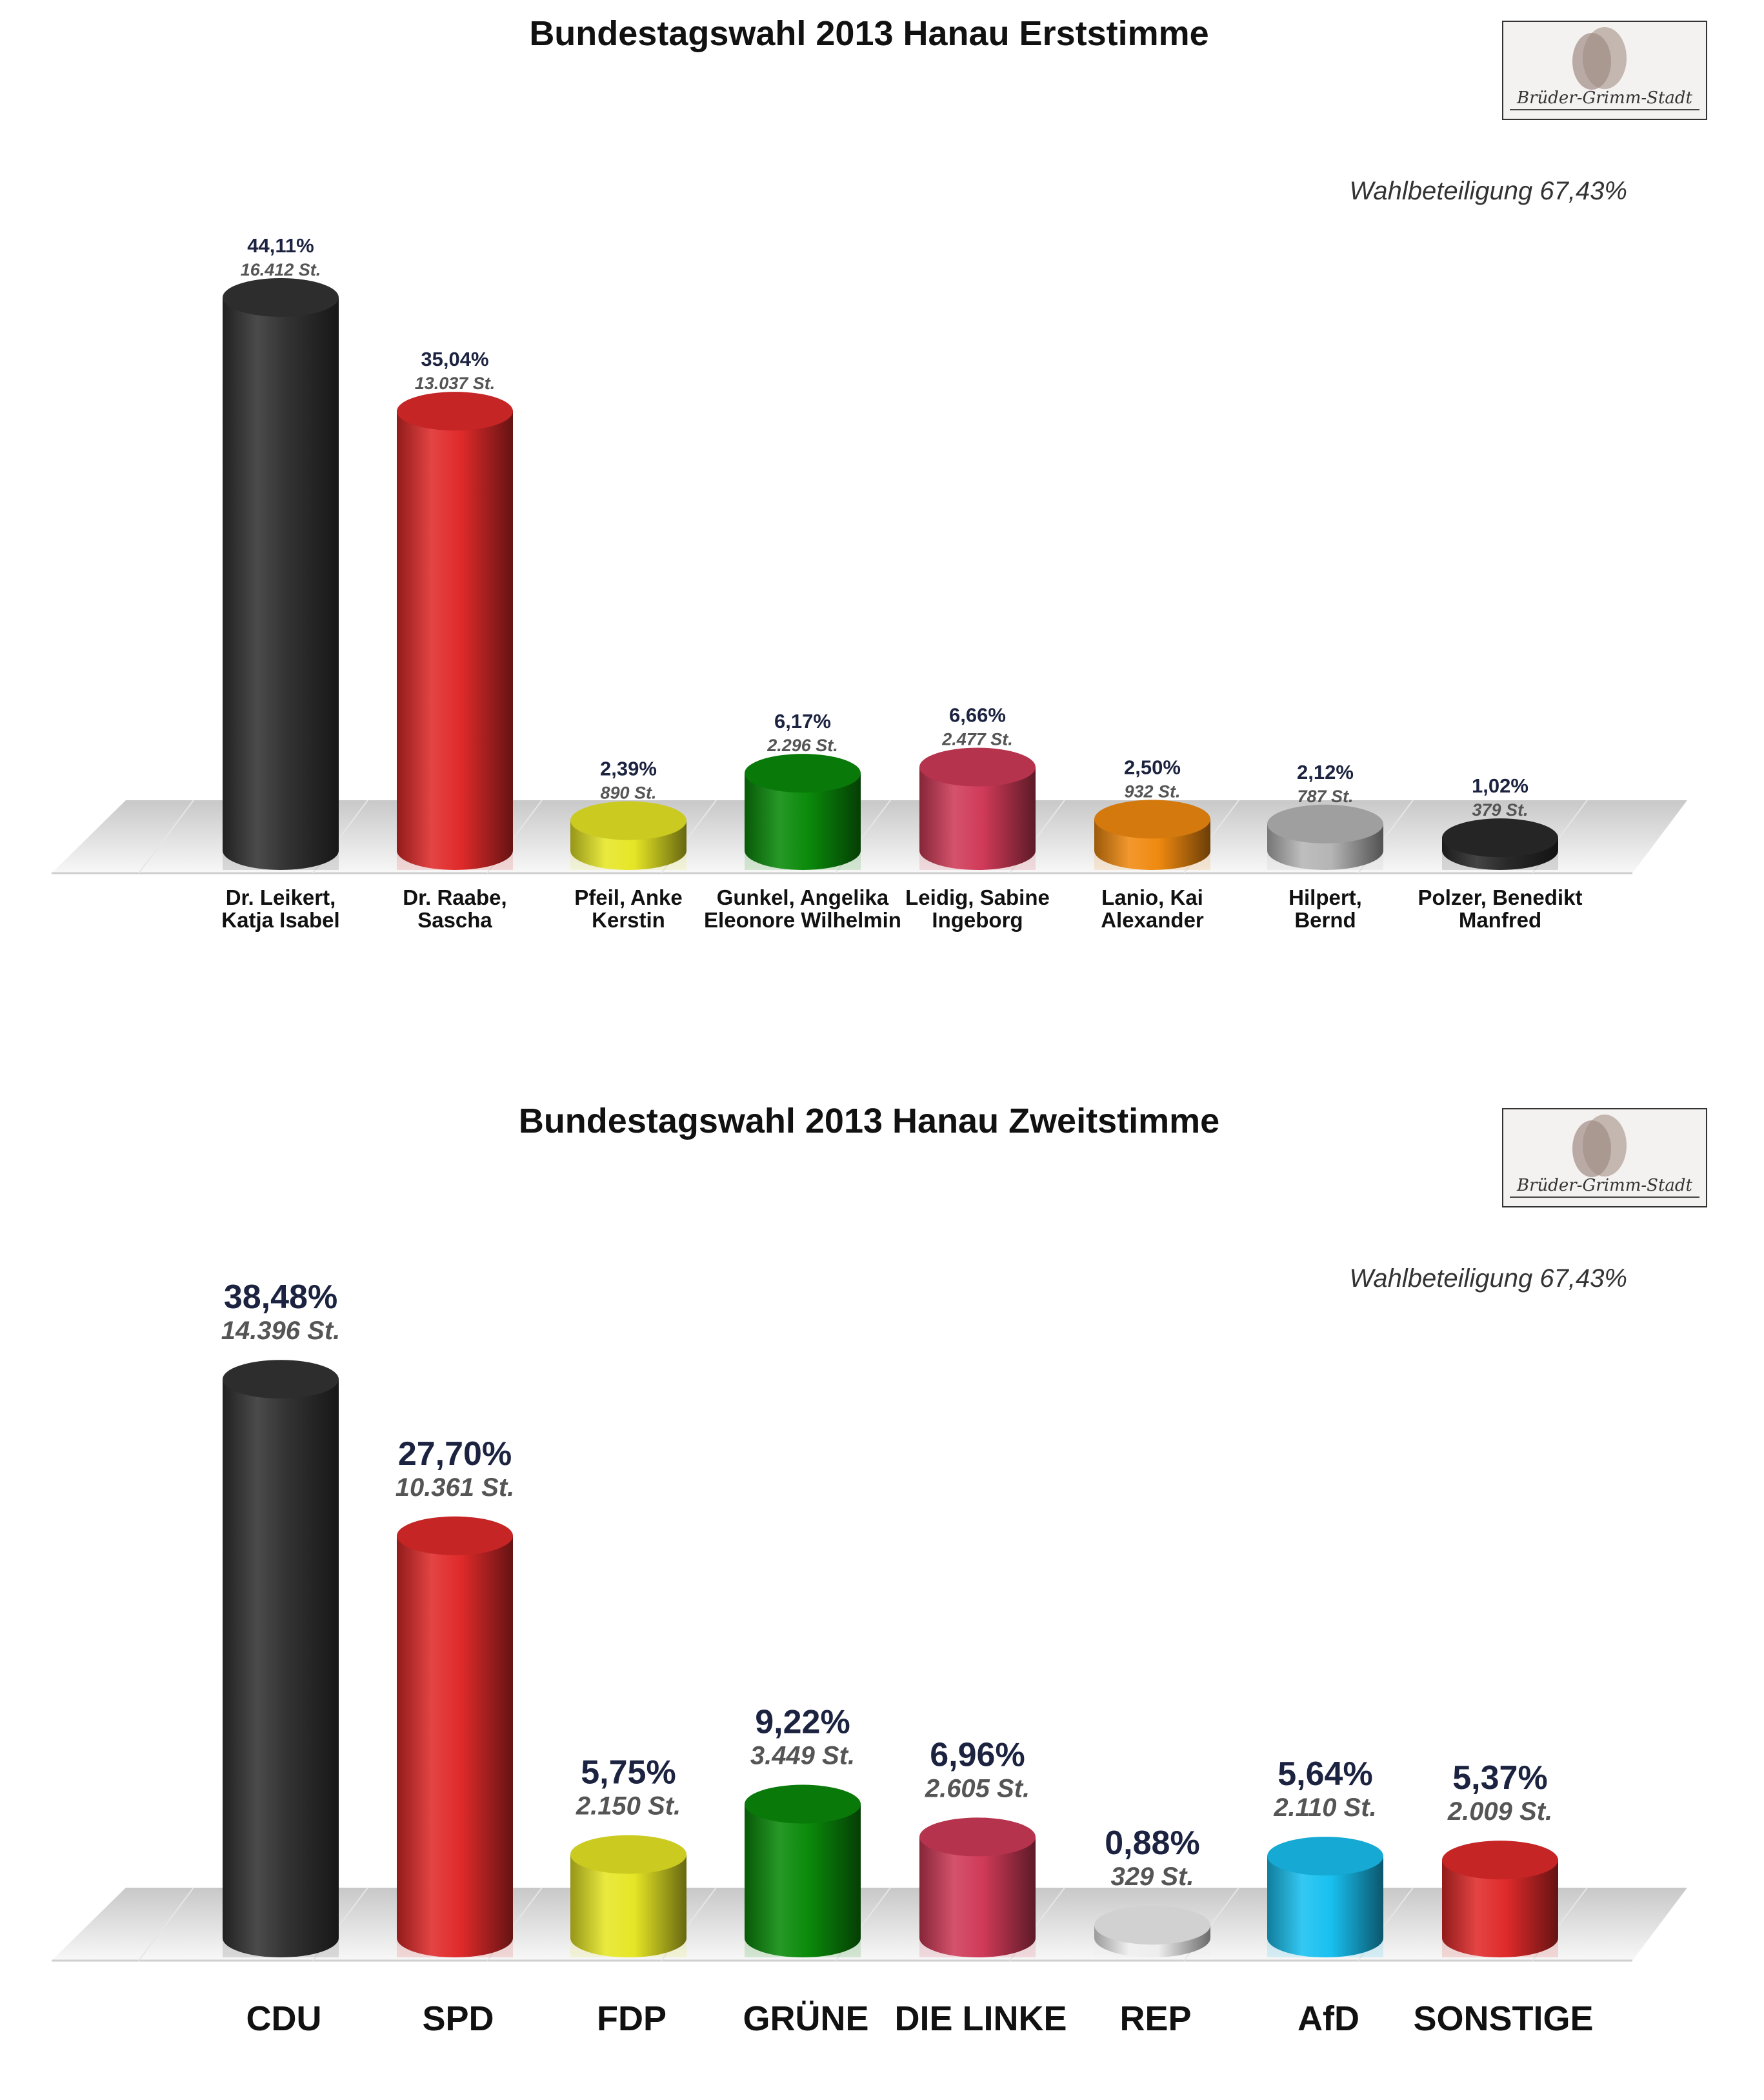 This screenshot has height=2100, width=1764. I want to click on percent-label: 35,04%, so click(454, 359).